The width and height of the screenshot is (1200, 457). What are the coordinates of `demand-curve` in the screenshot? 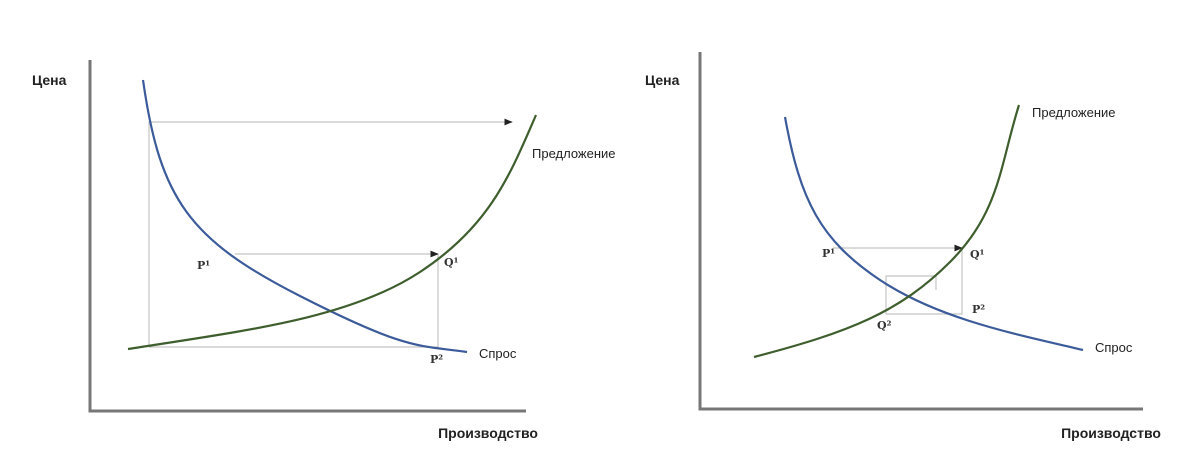 It's located at (933, 234).